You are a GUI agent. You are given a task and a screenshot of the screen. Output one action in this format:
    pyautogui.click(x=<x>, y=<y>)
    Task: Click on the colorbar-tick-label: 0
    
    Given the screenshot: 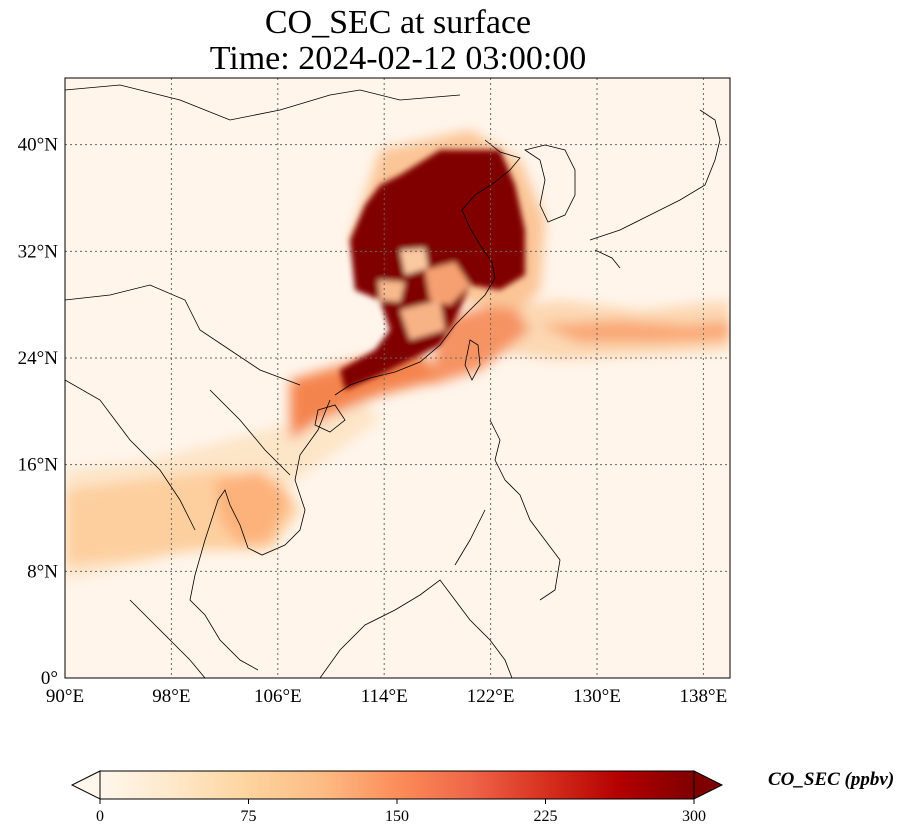 What is the action you would take?
    pyautogui.click(x=100, y=816)
    